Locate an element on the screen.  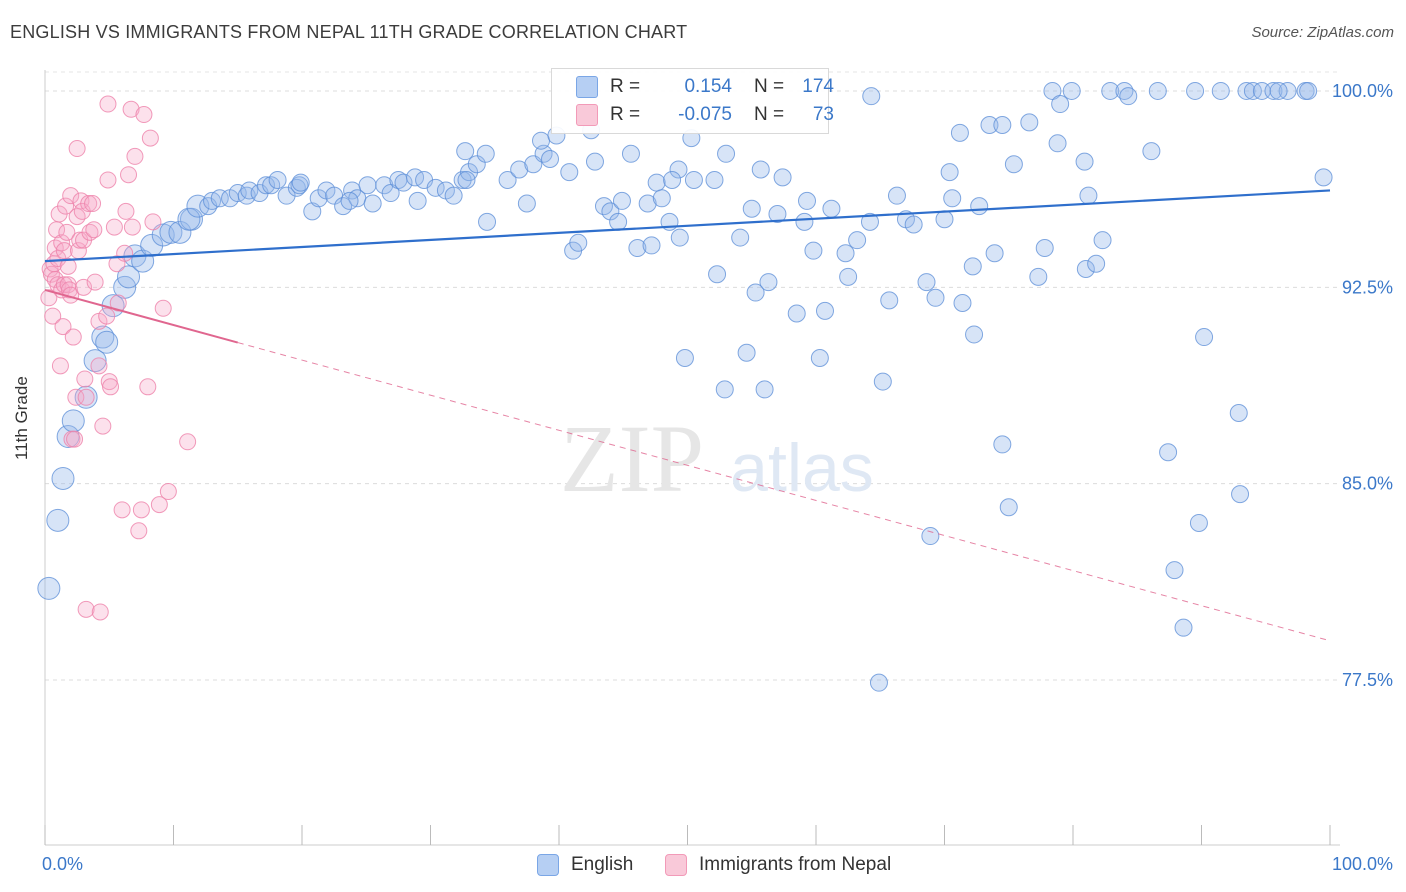
legend-r-value-nepal: -0.075 is located at coordinates (705, 114).